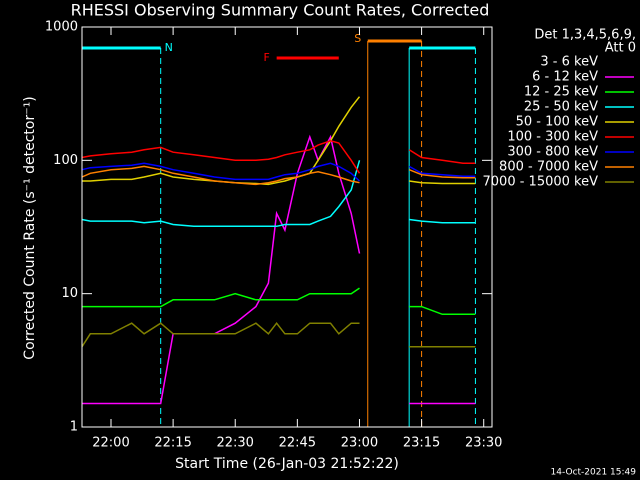  Describe the element at coordinates (266, 57) in the screenshot. I see `flag-label: F` at that location.